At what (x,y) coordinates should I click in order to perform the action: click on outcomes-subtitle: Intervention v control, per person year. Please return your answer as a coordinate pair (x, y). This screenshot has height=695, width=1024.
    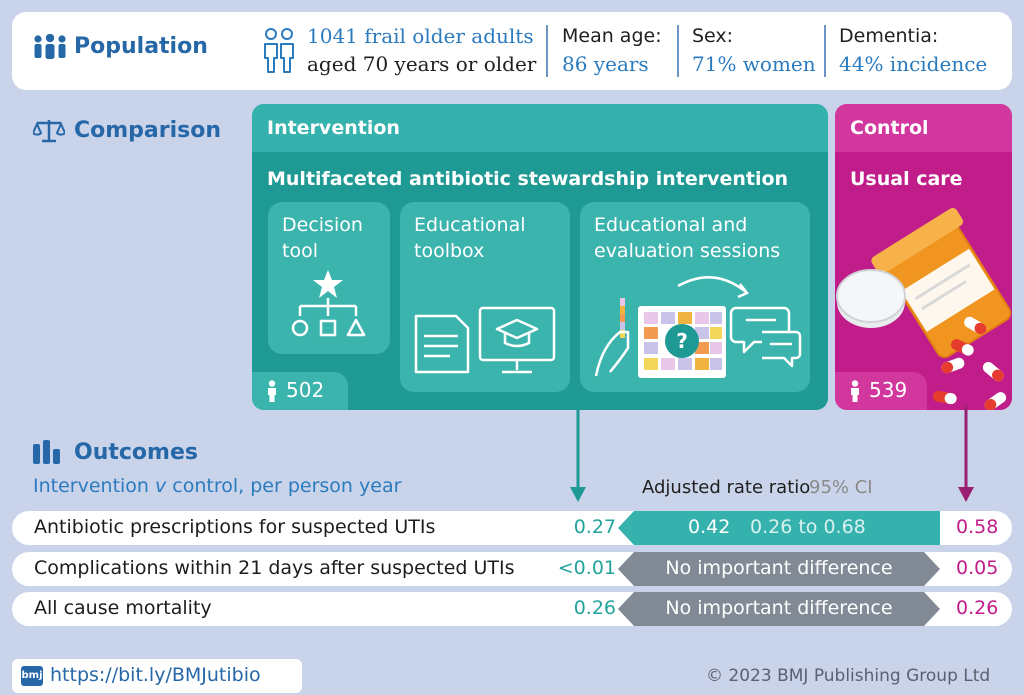
    Looking at the image, I should click on (217, 486).